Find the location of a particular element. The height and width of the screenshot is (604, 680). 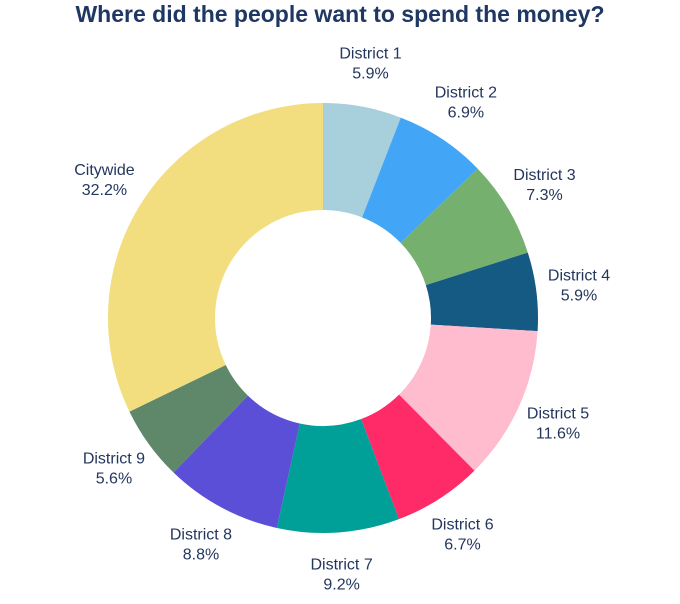

slice-label: District 4 is located at coordinates (579, 275).